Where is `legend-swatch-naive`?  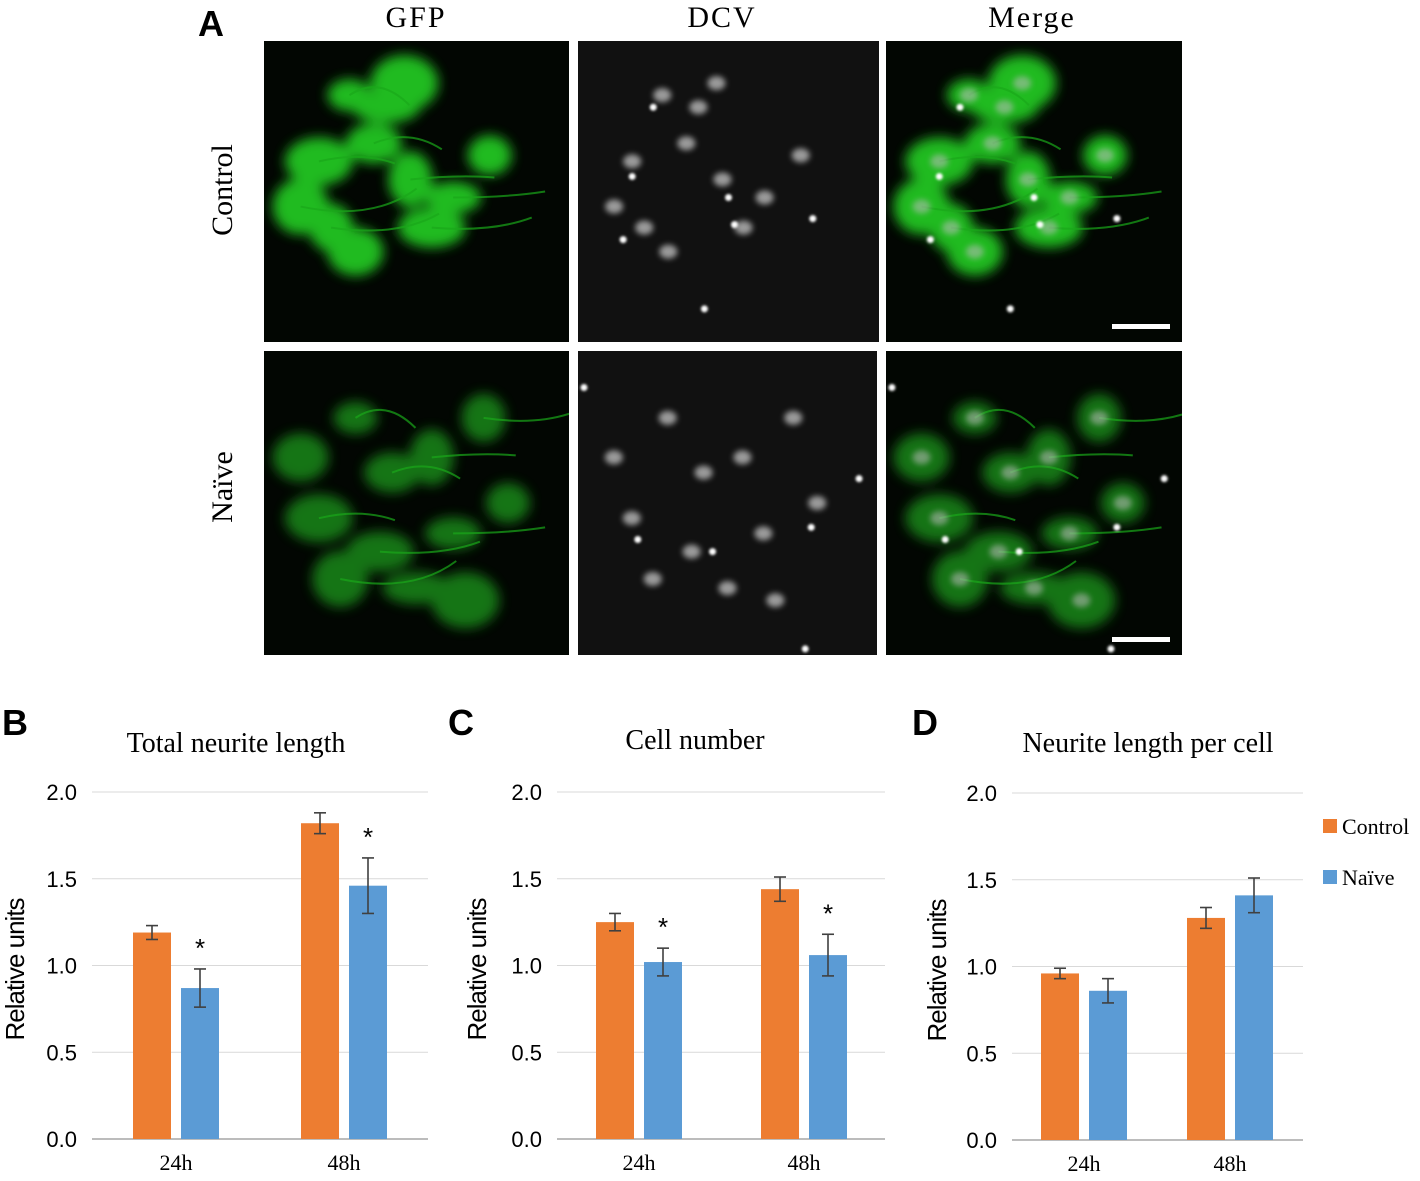 legend-swatch-naive is located at coordinates (1330, 877).